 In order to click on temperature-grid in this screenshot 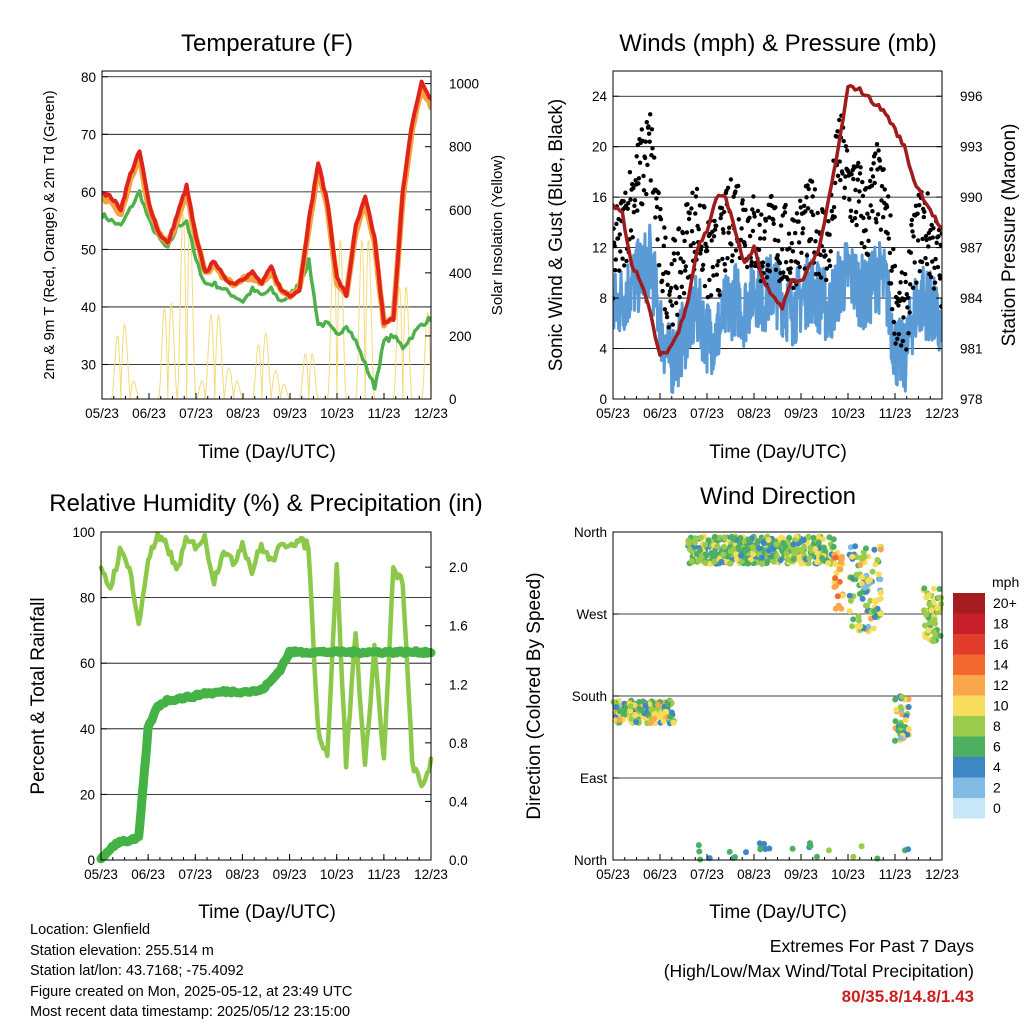, I will do `click(266, 220)`.